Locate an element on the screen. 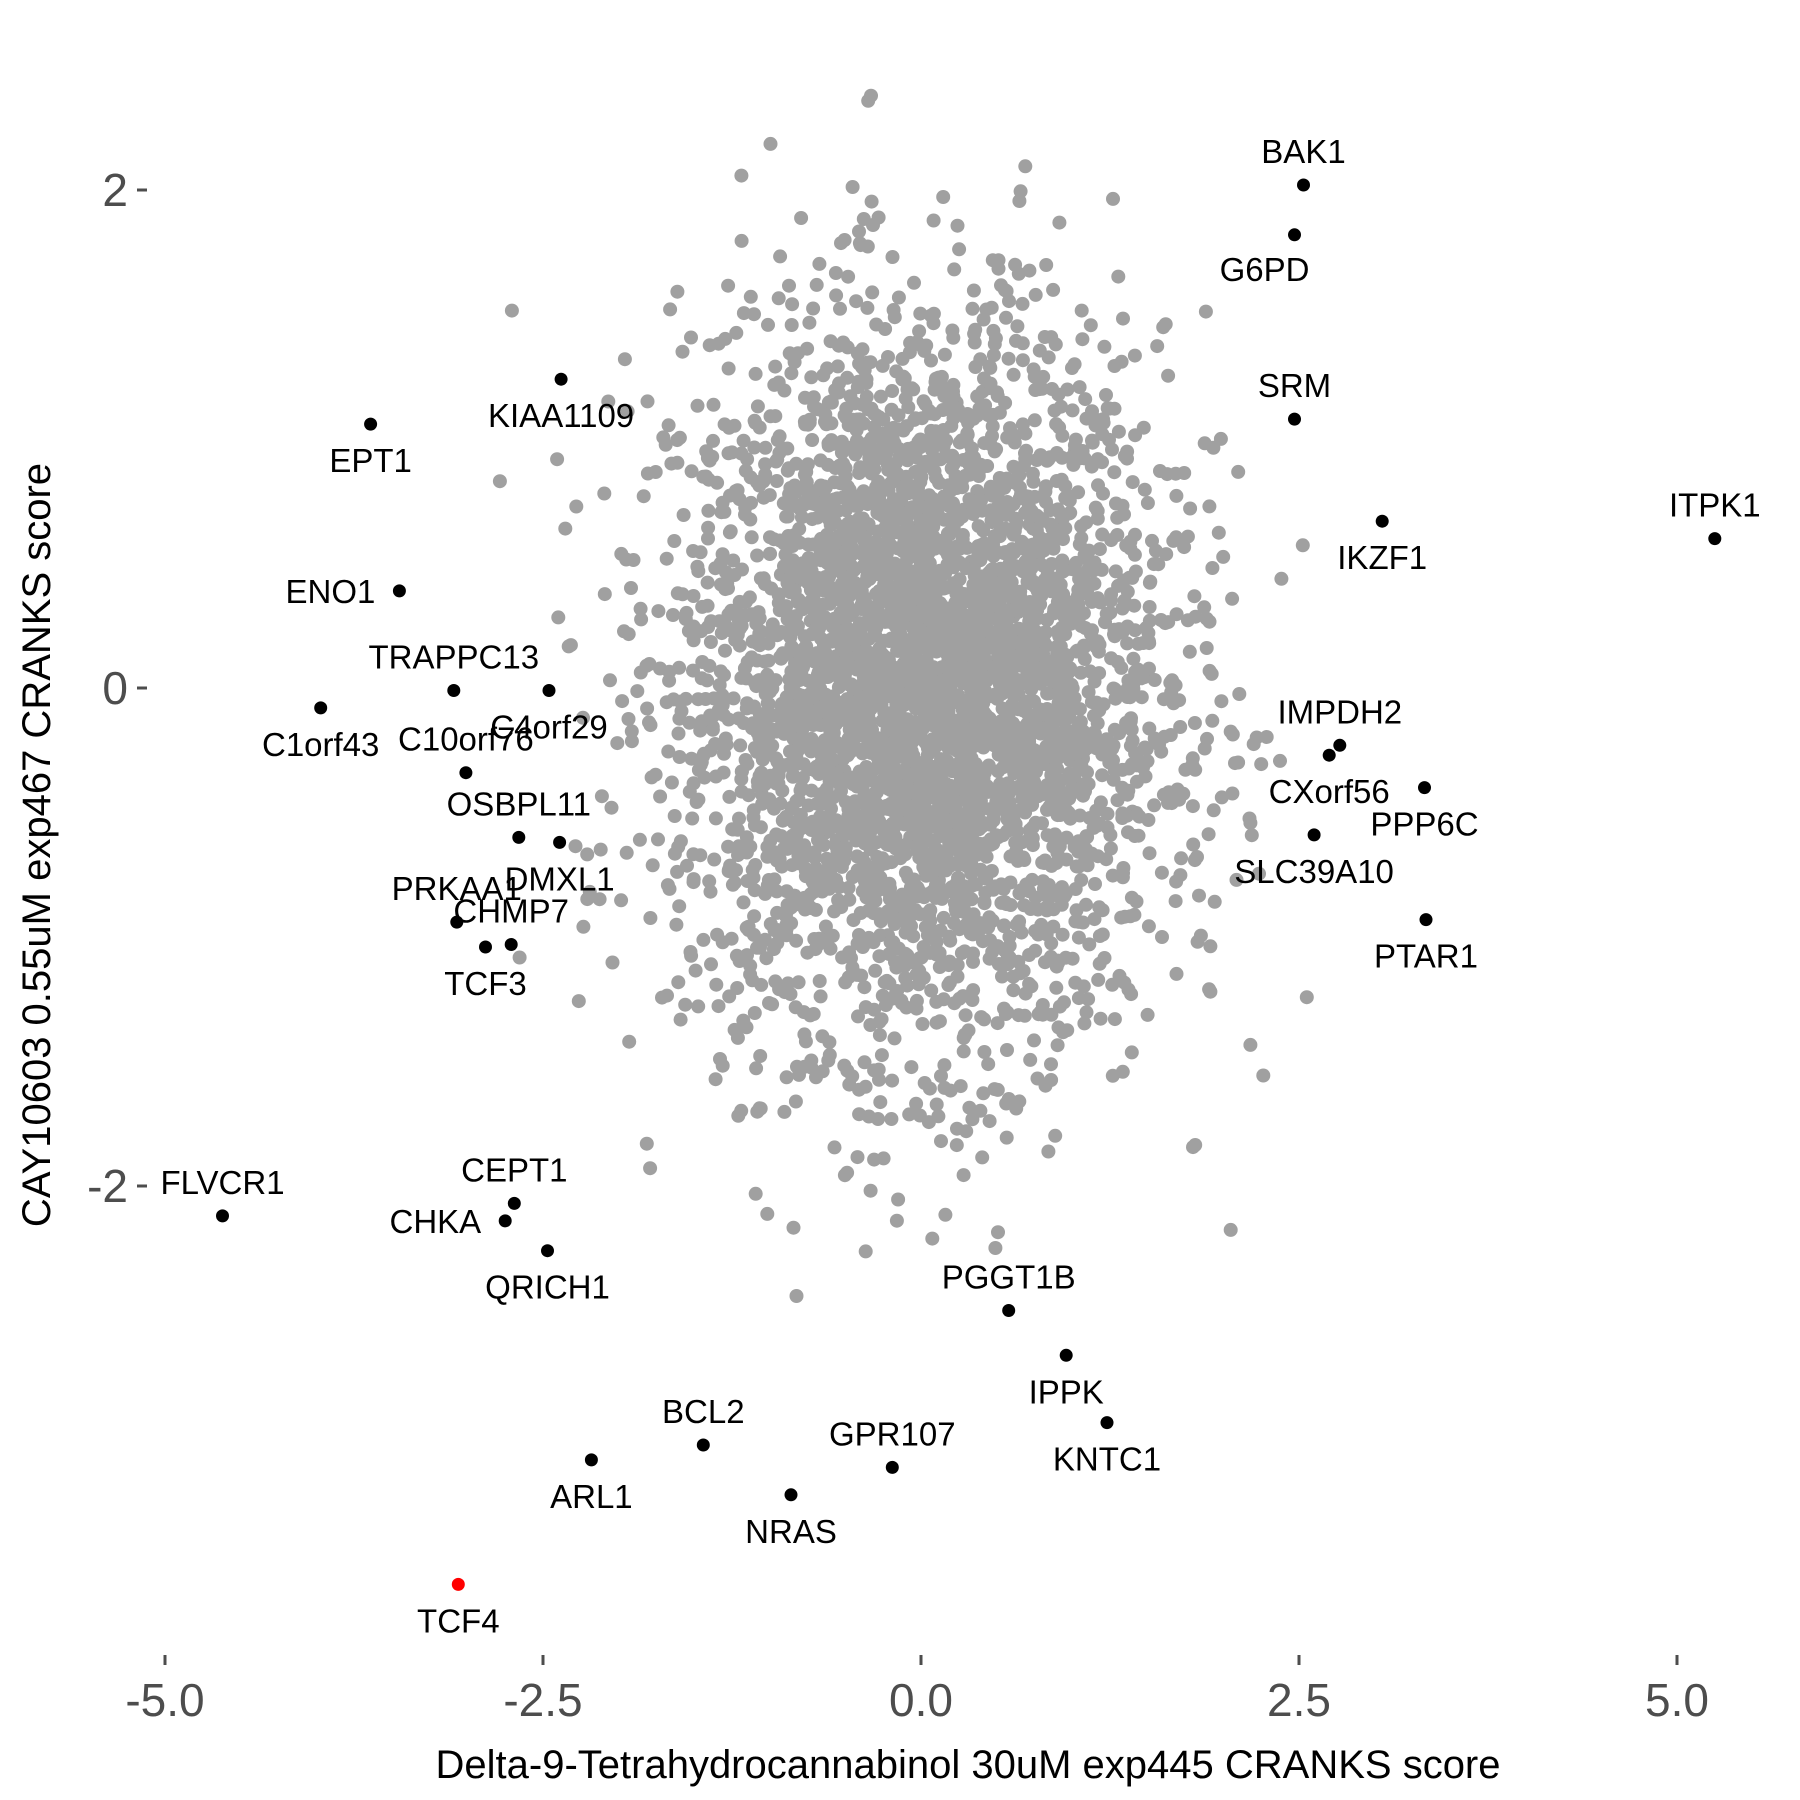 The height and width of the screenshot is (1800, 1800). gene-label-tcf4: TCF4 is located at coordinates (458, 1620).